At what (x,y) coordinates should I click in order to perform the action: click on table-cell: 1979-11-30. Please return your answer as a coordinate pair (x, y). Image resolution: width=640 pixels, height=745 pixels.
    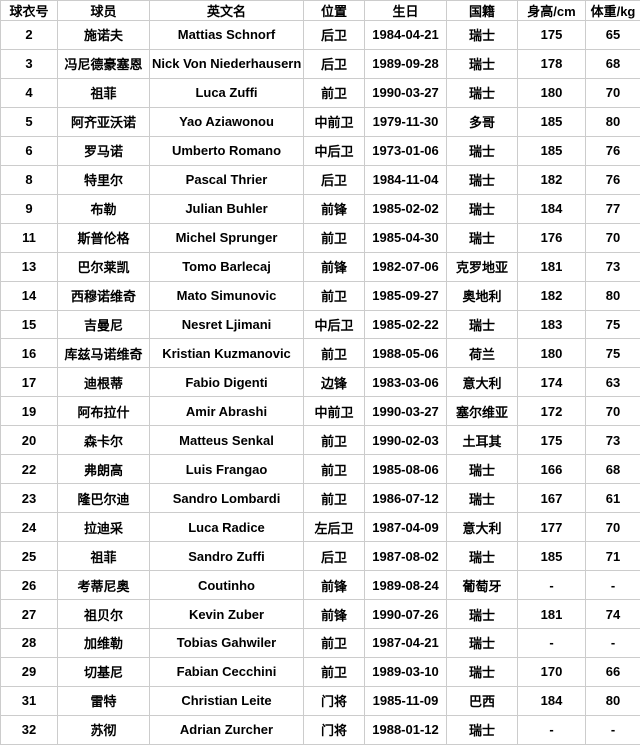
    Looking at the image, I should click on (405, 121).